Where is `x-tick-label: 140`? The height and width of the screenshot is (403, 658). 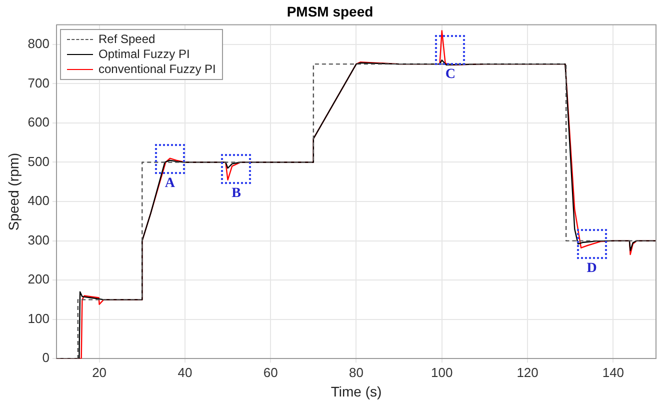
x-tick-label: 140 is located at coordinates (613, 372).